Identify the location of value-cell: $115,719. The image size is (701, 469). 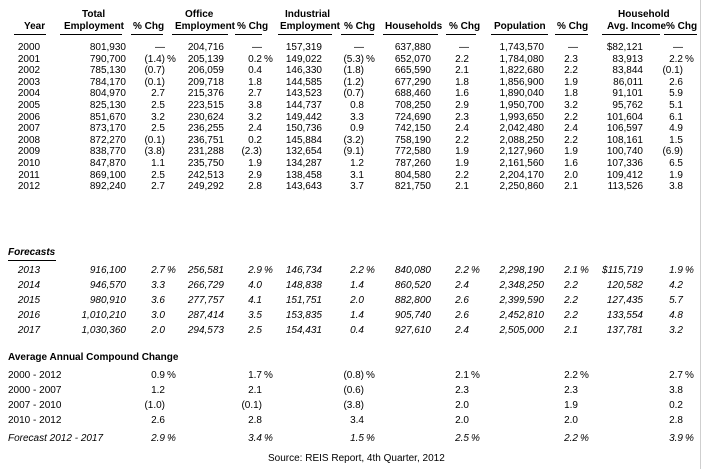
(622, 270).